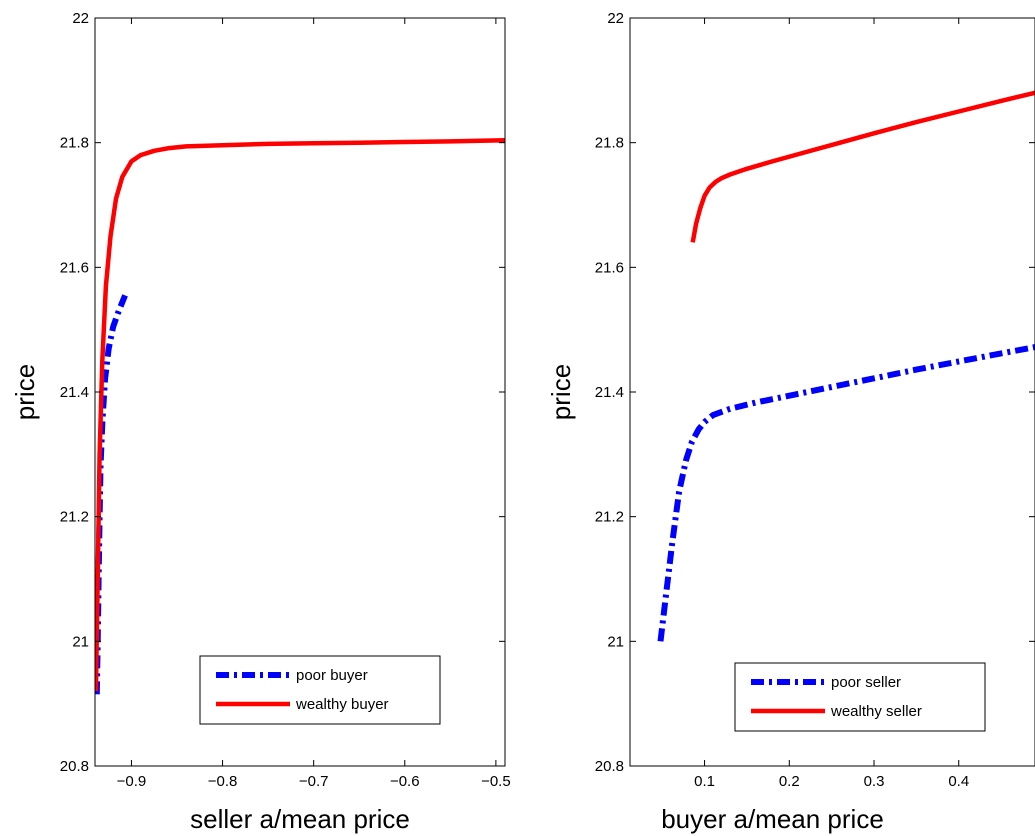 The height and width of the screenshot is (836, 1035). Describe the element at coordinates (223, 781) in the screenshot. I see `x-tick-label: −0.8` at that location.